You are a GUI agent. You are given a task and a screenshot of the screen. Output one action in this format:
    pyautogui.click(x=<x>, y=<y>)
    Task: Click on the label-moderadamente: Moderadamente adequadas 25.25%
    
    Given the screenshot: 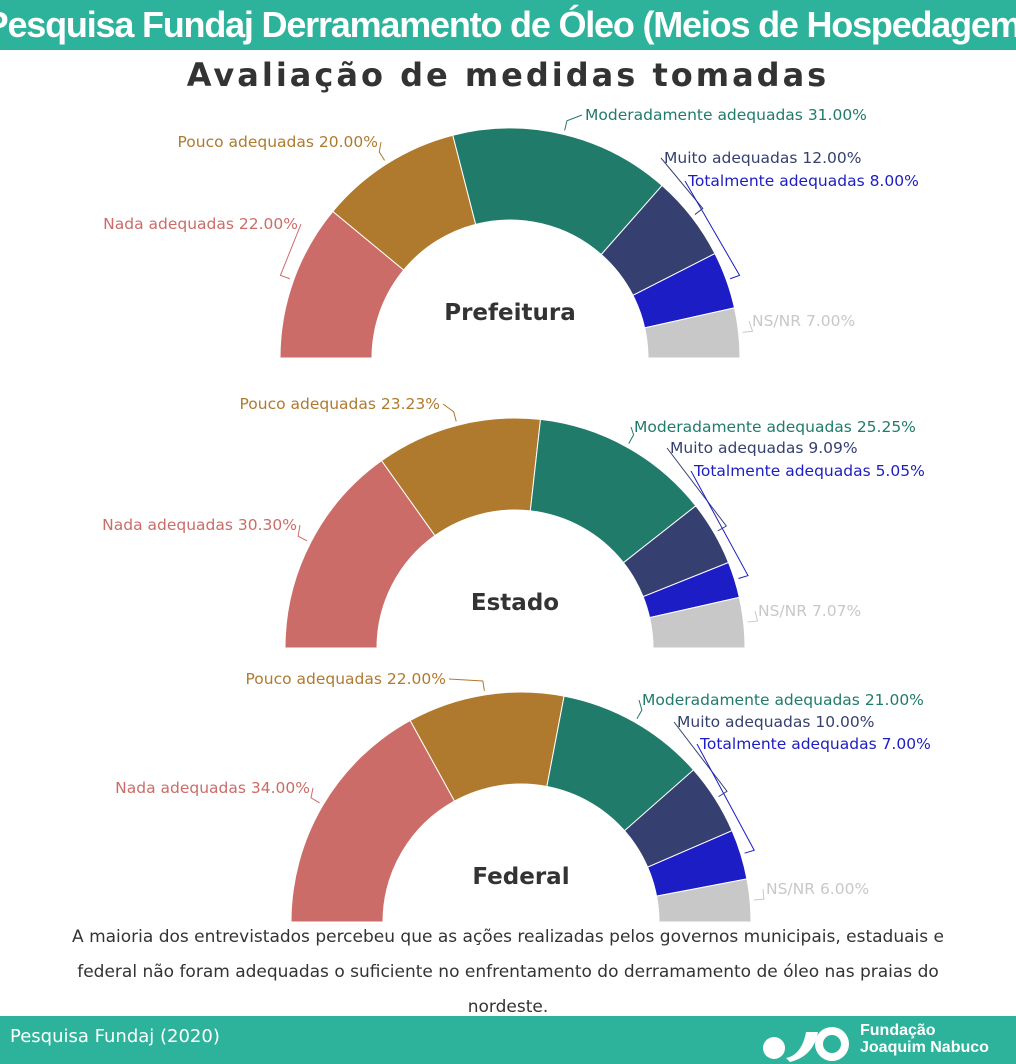 What is the action you would take?
    pyautogui.click(x=775, y=427)
    